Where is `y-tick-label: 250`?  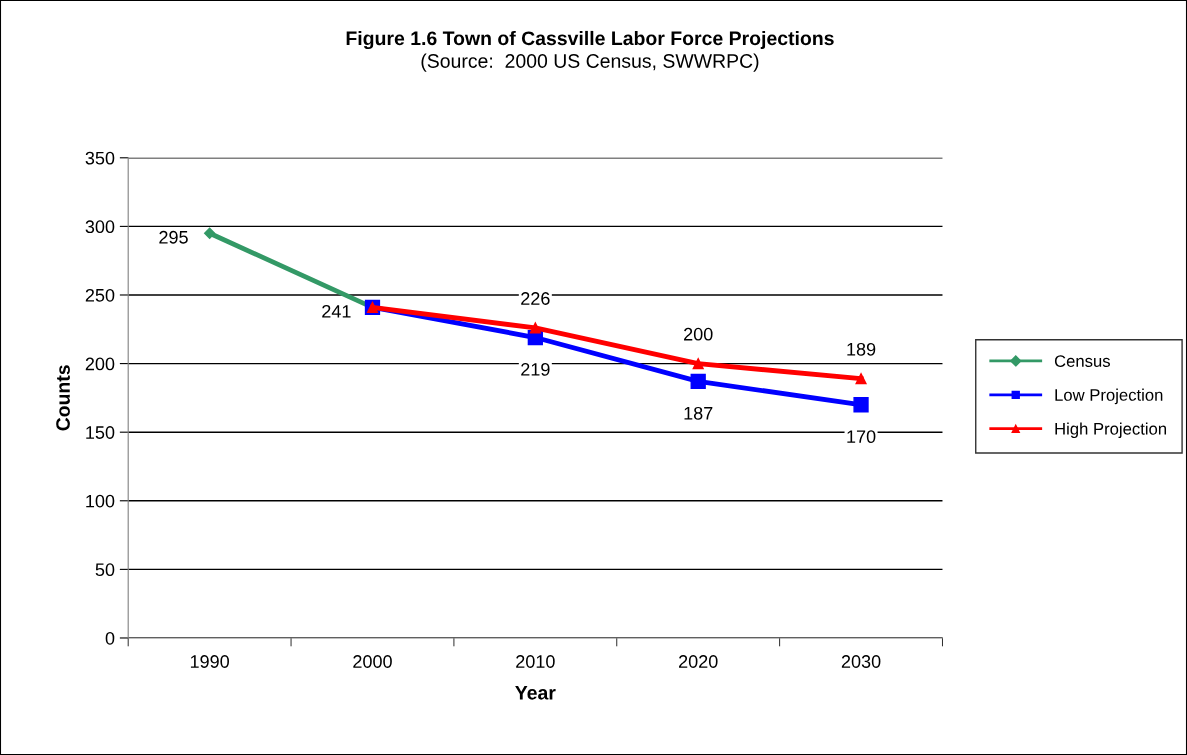
y-tick-label: 250 is located at coordinates (100, 295).